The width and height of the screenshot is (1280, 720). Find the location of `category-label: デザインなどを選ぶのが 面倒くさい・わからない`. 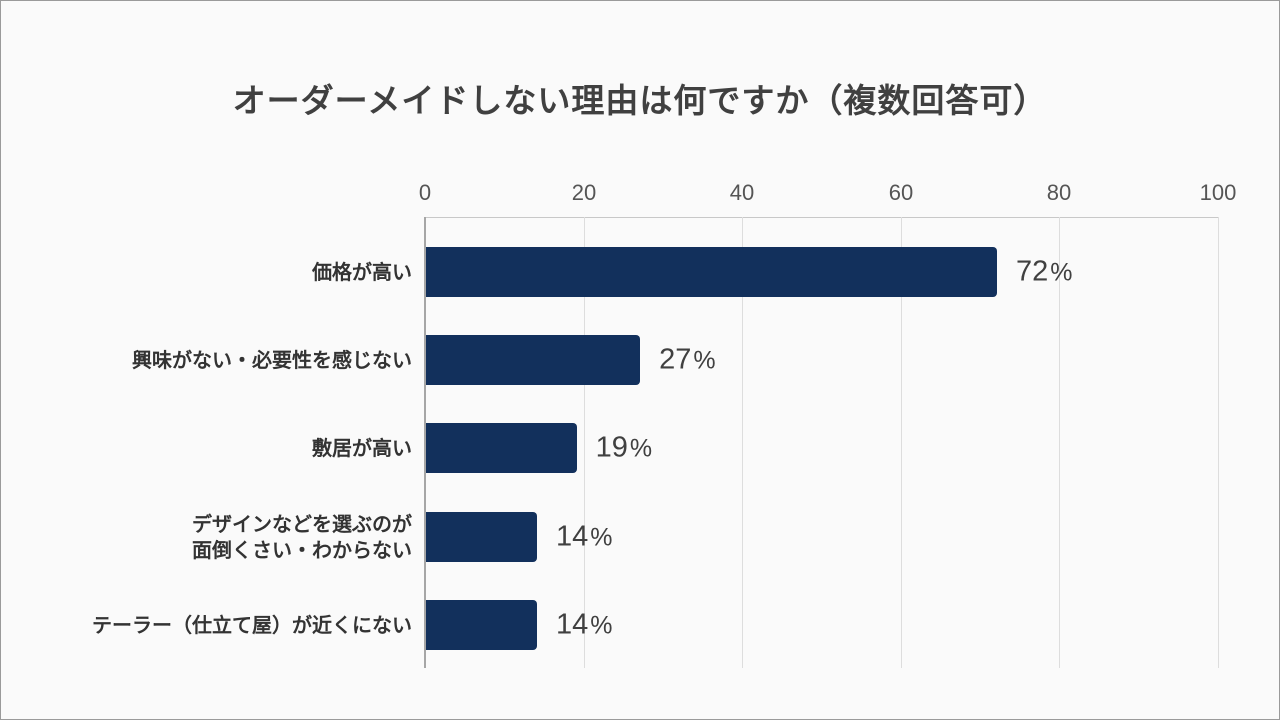

category-label: デザインなどを選ぶのが 面倒くさい・わからない is located at coordinates (302, 537).